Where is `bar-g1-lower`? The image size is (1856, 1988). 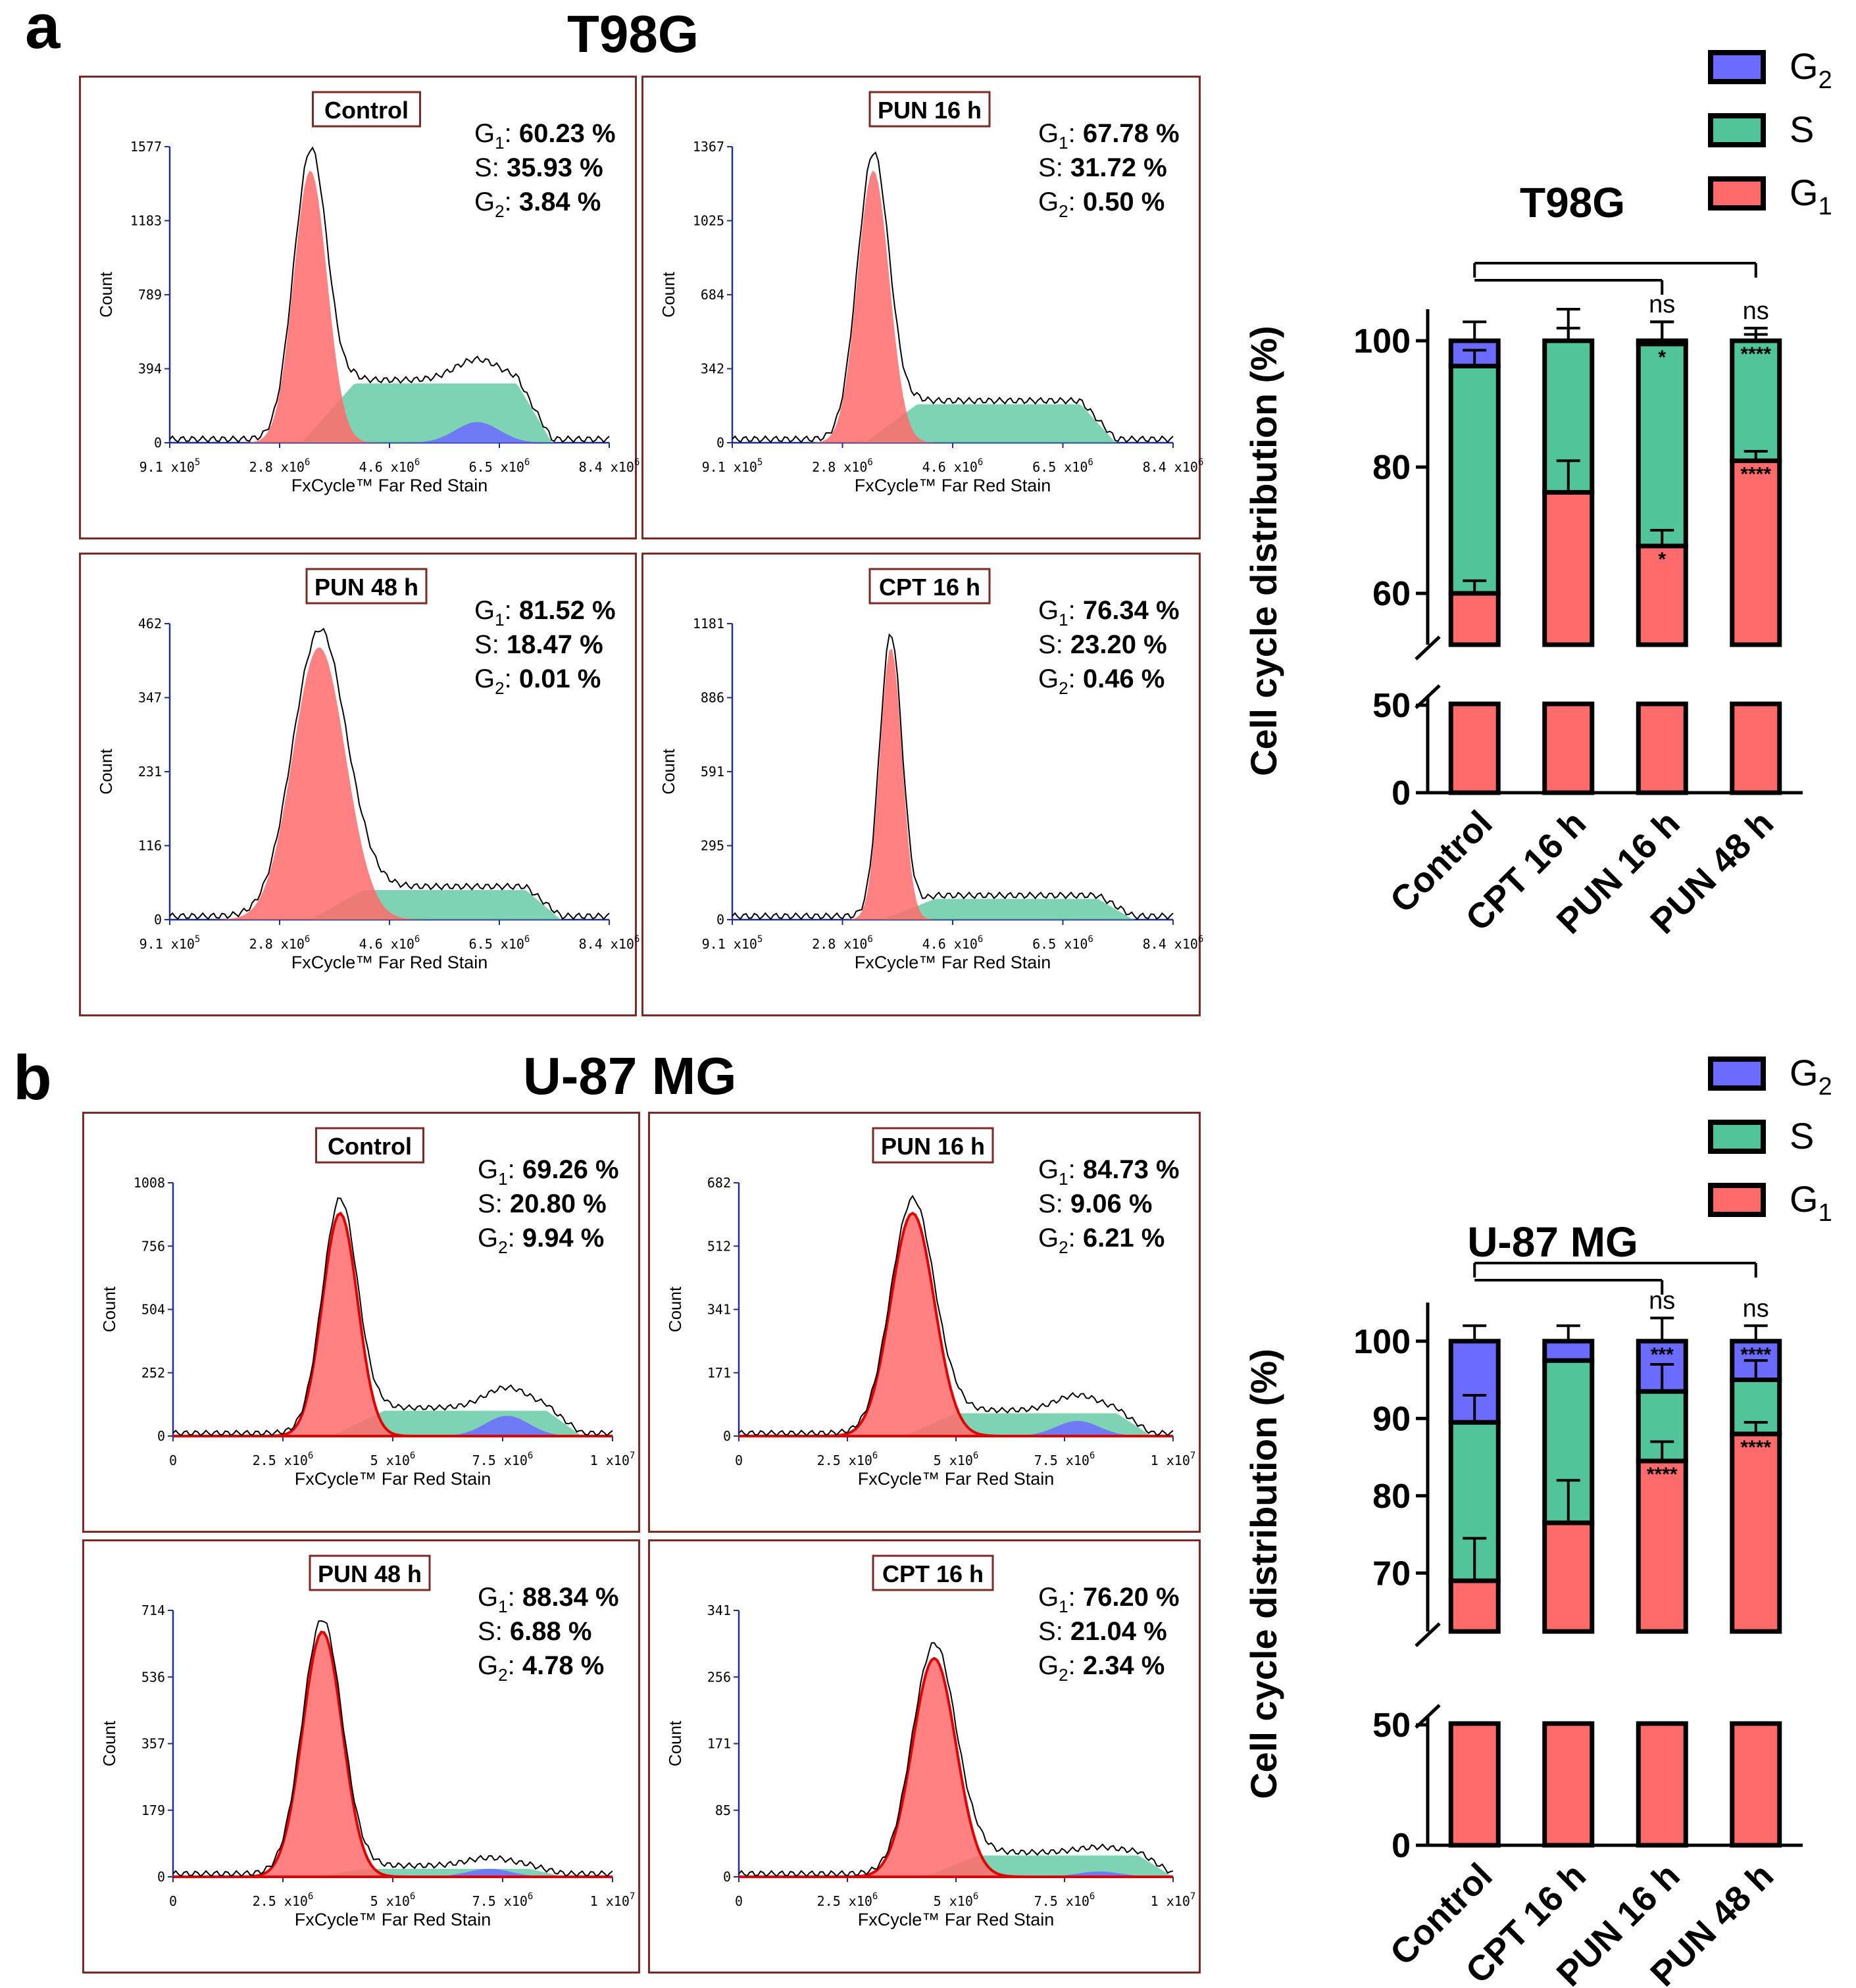 bar-g1-lower is located at coordinates (1662, 1784).